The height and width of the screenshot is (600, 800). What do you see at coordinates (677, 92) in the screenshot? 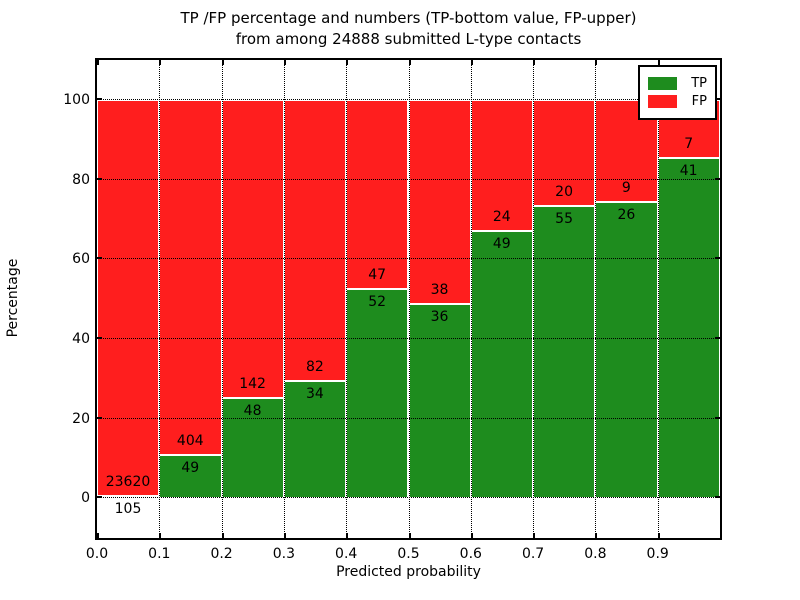
I see `legend: TP FP` at bounding box center [677, 92].